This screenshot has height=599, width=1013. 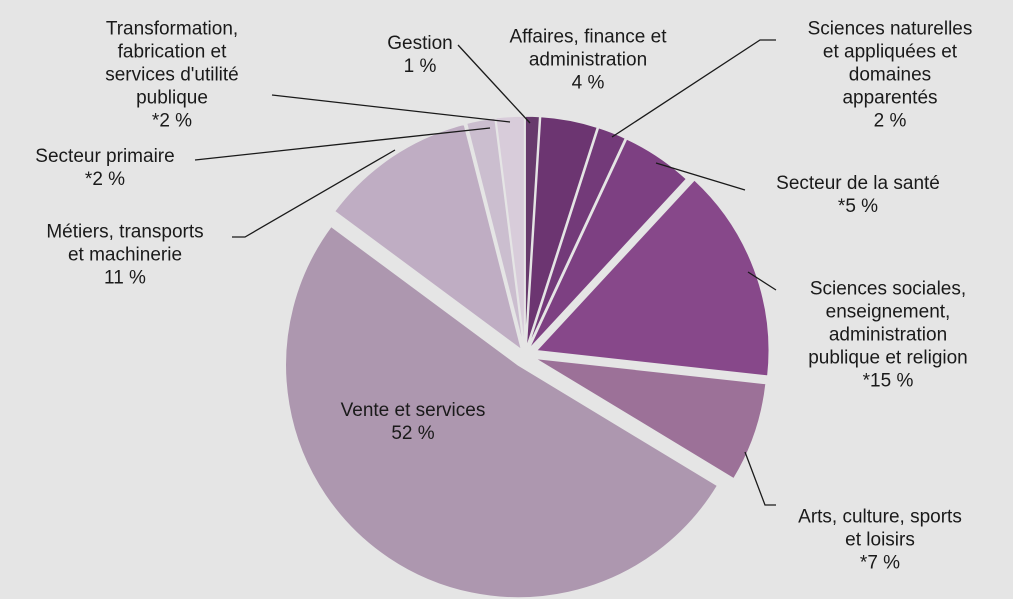 What do you see at coordinates (420, 55) in the screenshot?
I see `slice-label: Gestion 1 %` at bounding box center [420, 55].